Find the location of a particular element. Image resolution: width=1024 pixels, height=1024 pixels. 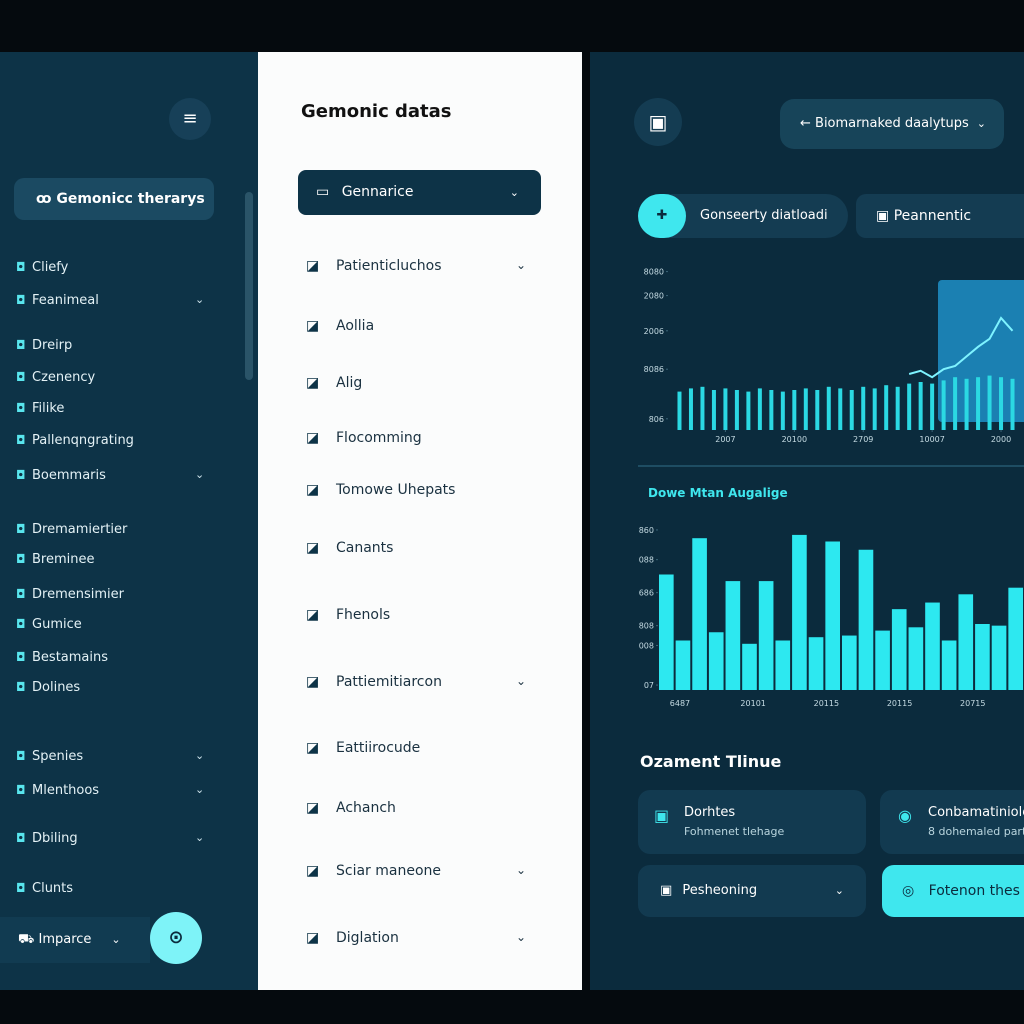

sidebar-item: Spenies is located at coordinates (58, 756).